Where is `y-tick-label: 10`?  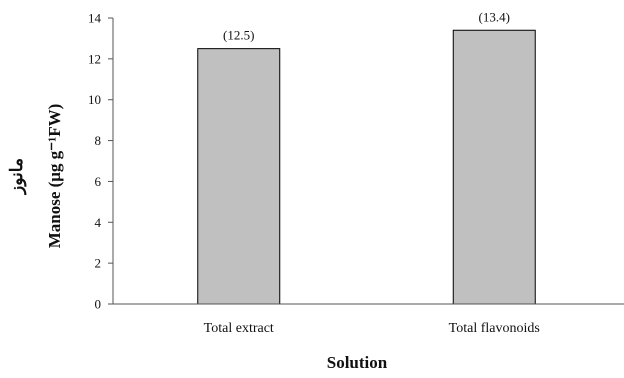 y-tick-label: 10 is located at coordinates (94, 99).